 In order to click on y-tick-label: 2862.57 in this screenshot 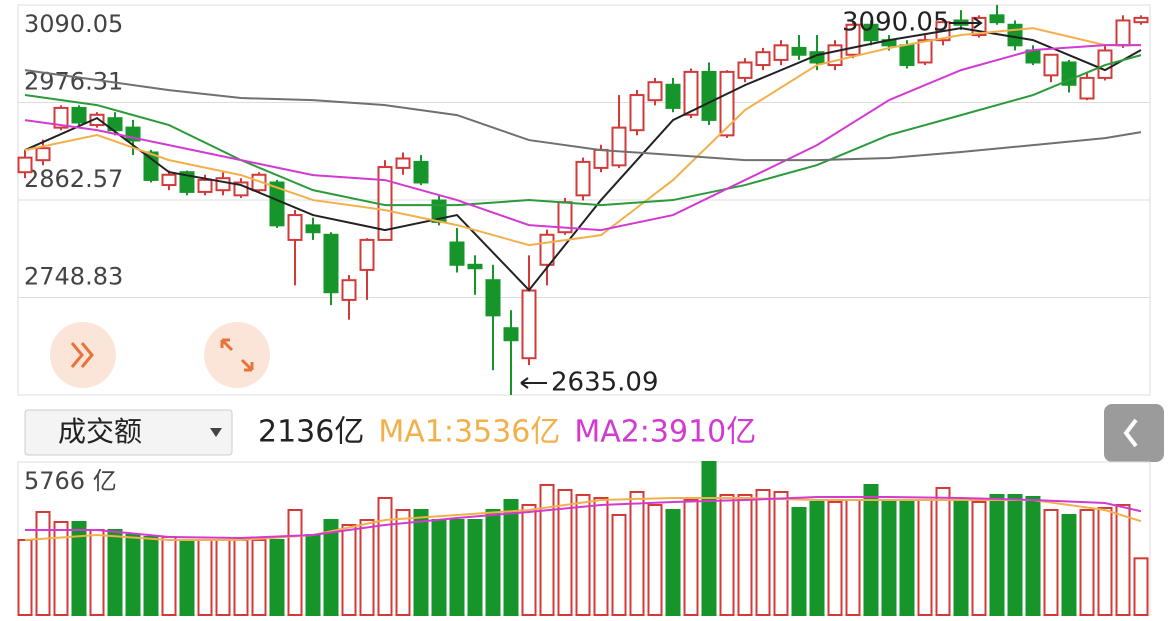, I will do `click(73, 179)`.